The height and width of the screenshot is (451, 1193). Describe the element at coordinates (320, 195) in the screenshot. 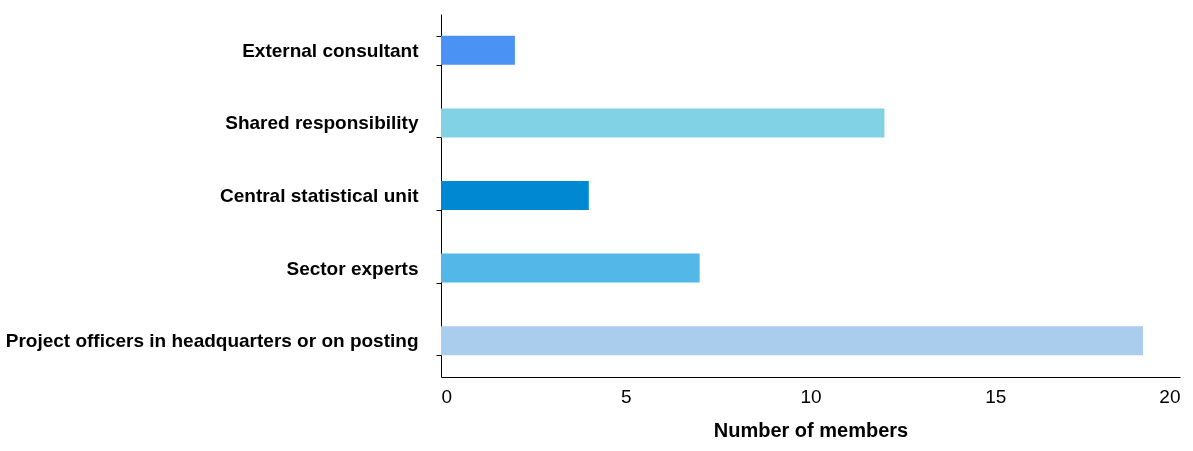

I see `y-tick-label: Central statistical unit` at that location.